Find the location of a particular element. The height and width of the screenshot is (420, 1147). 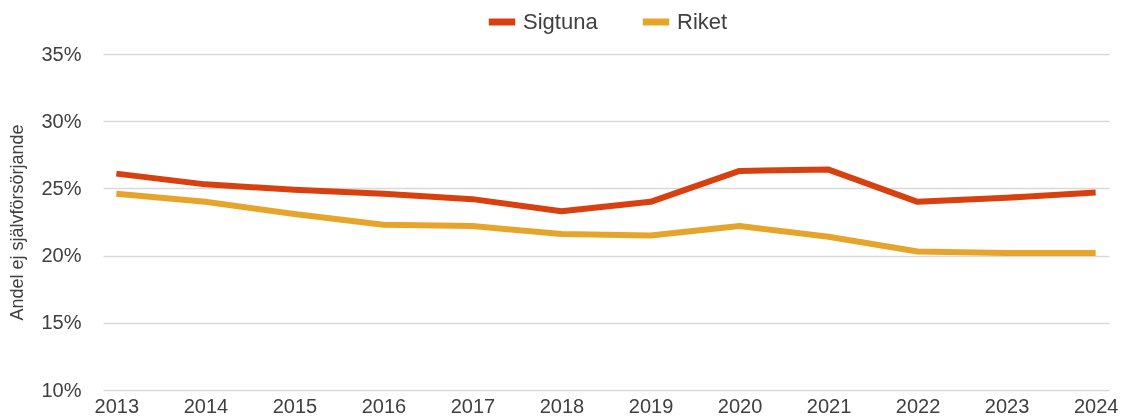

legend-label: Sigtuna is located at coordinates (561, 21).